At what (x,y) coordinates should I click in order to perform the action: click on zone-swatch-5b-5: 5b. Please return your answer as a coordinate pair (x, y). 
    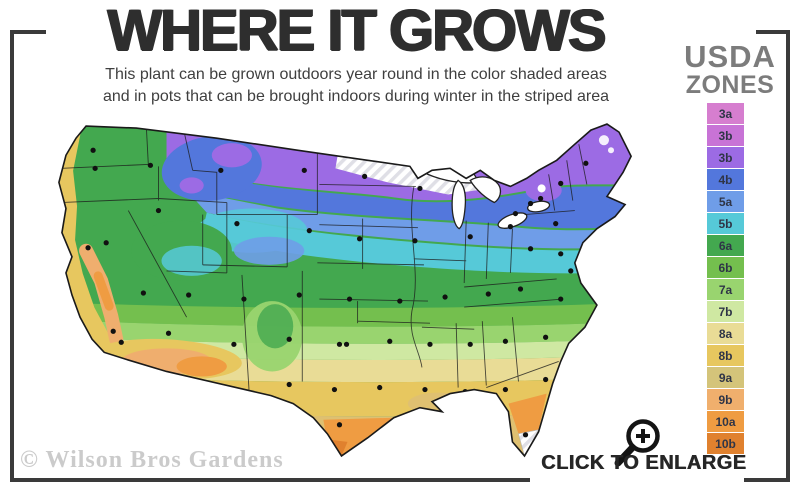
    Looking at the image, I should click on (725, 223).